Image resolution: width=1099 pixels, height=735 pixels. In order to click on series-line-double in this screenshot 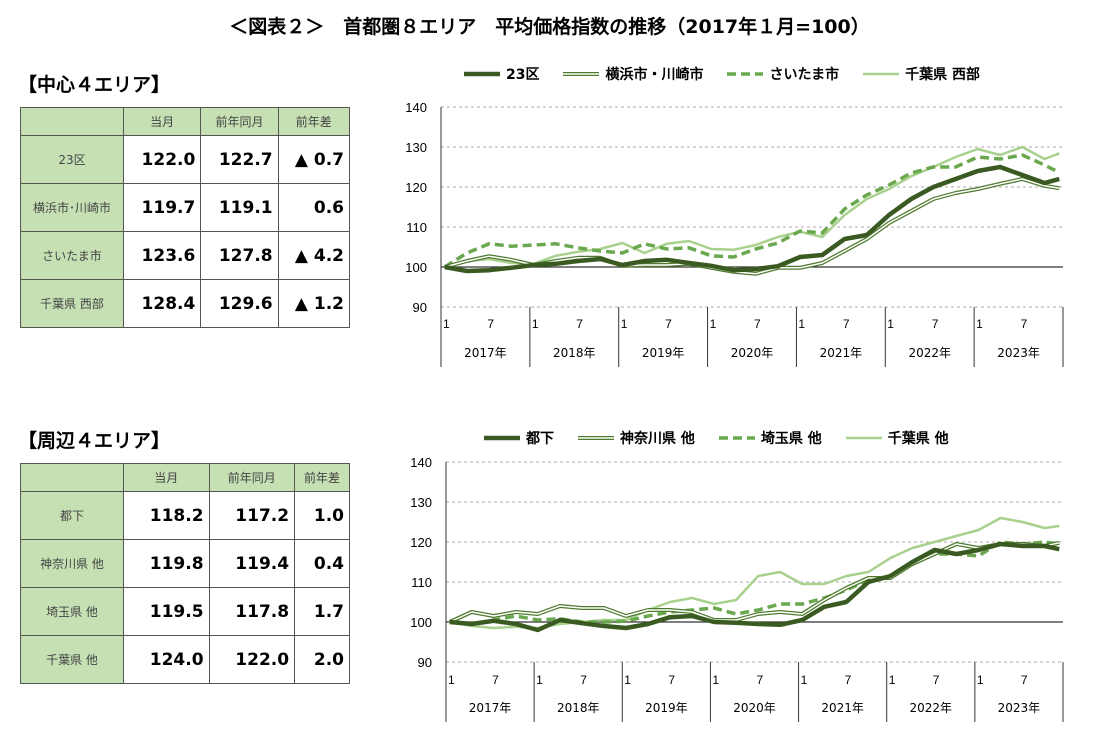, I will do `click(752, 226)`.